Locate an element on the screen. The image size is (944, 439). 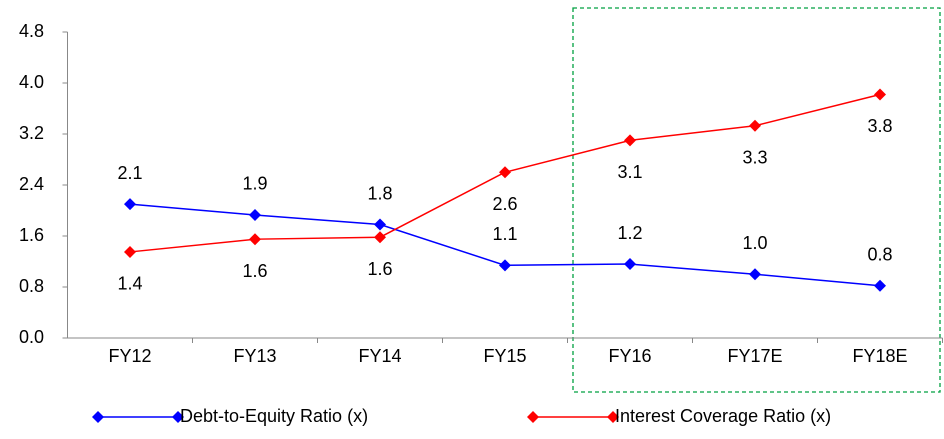
y-tick-label: 3.2 is located at coordinates (31, 133).